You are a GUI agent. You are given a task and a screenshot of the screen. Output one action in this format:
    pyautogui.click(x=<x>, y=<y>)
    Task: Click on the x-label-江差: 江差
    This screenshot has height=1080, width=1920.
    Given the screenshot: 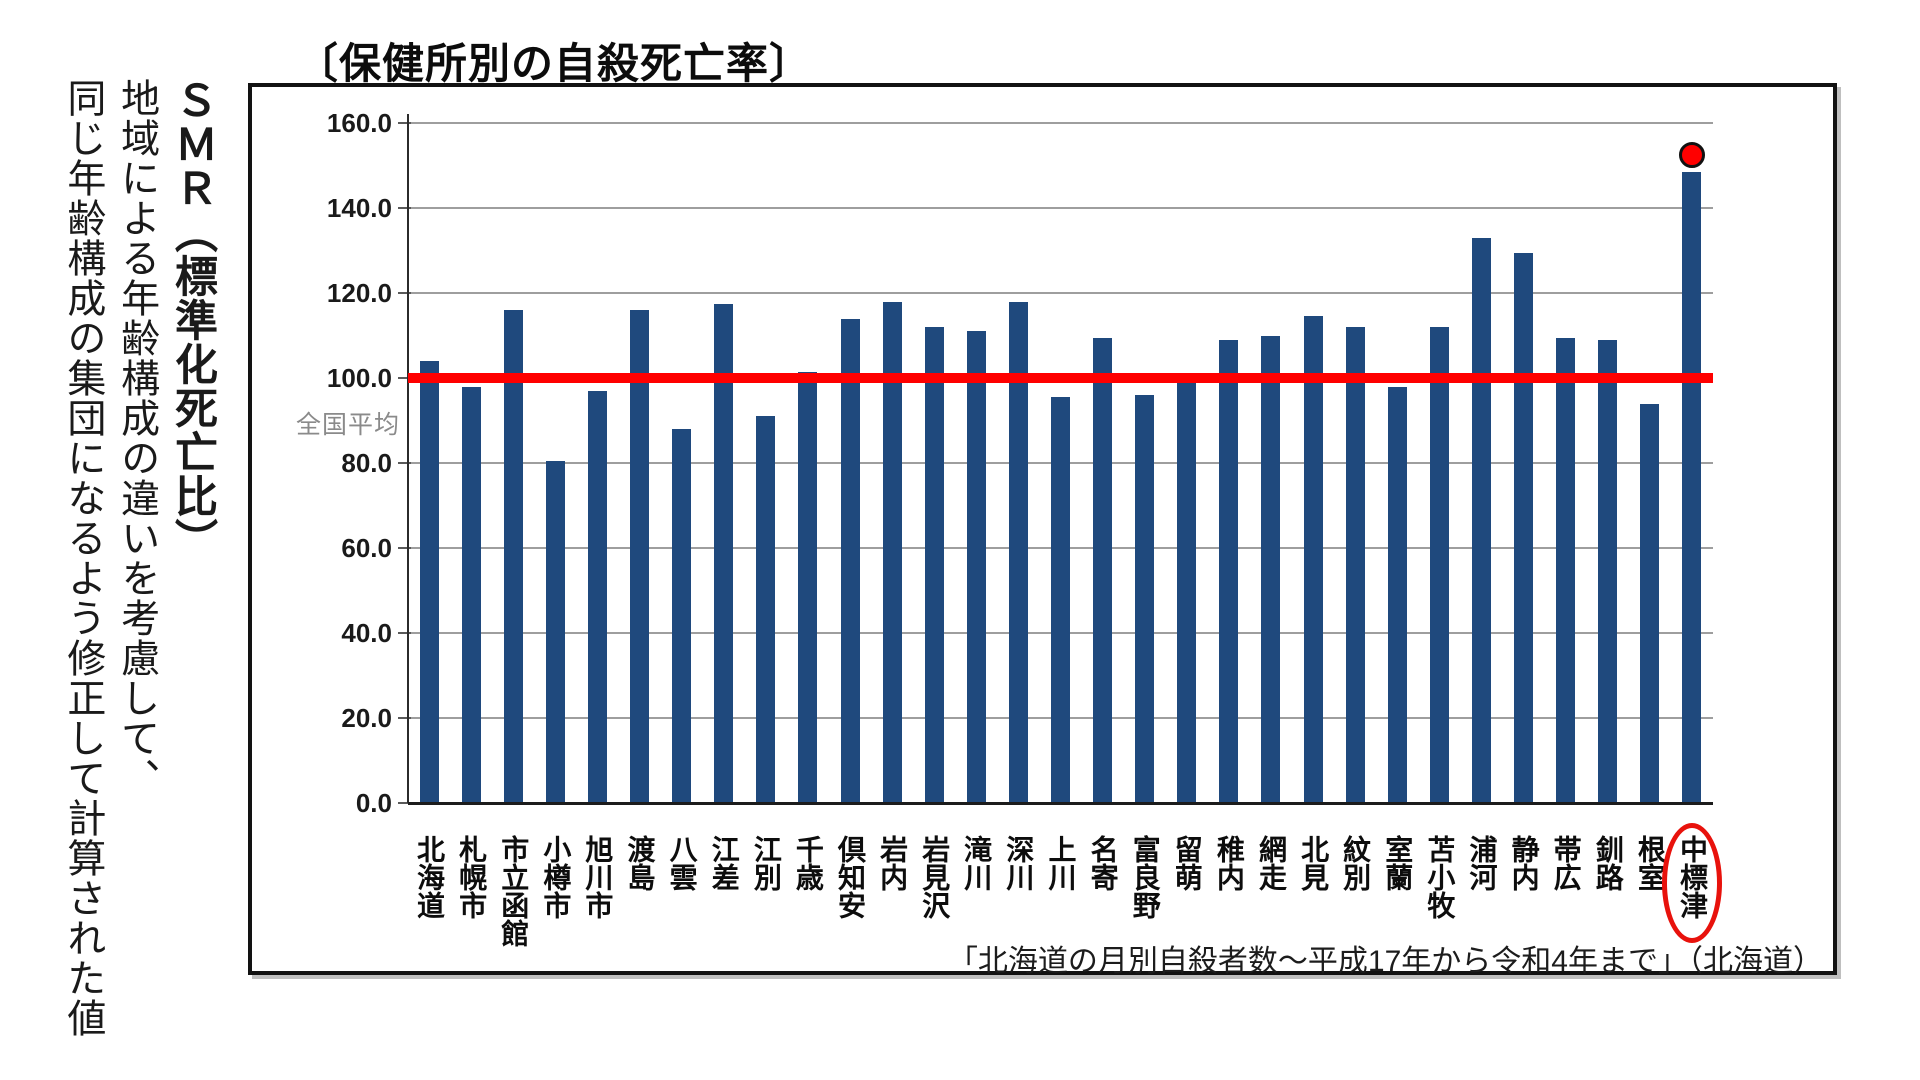 What is the action you would take?
    pyautogui.click(x=724, y=863)
    